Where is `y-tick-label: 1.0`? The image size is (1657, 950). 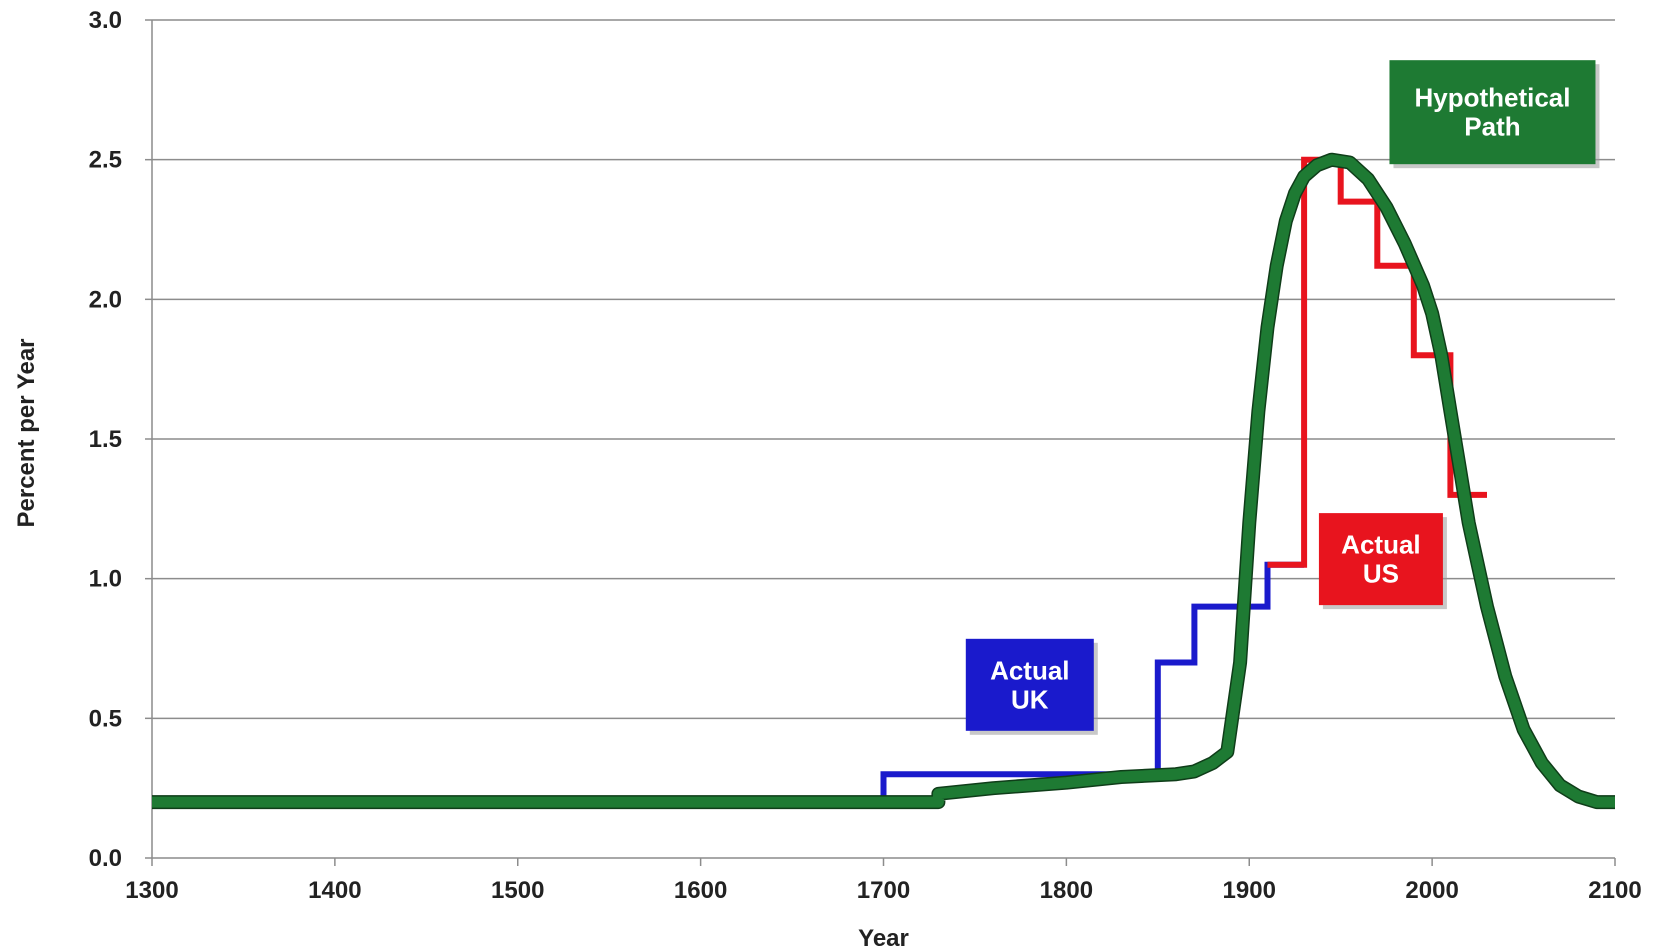
y-tick-label: 1.0 is located at coordinates (105, 579).